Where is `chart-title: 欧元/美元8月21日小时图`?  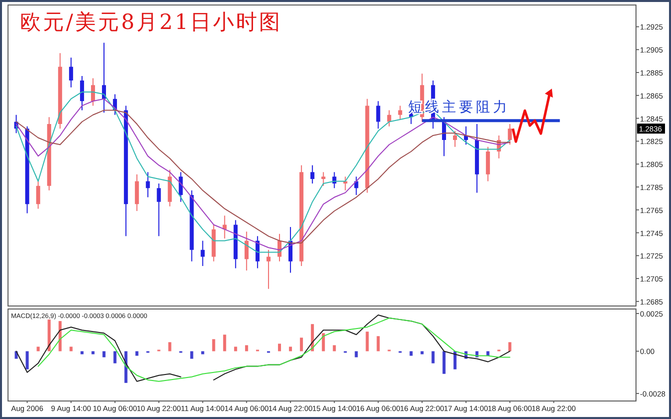 chart-title: 欧元/美元8月21日小时图 is located at coordinates (151, 22).